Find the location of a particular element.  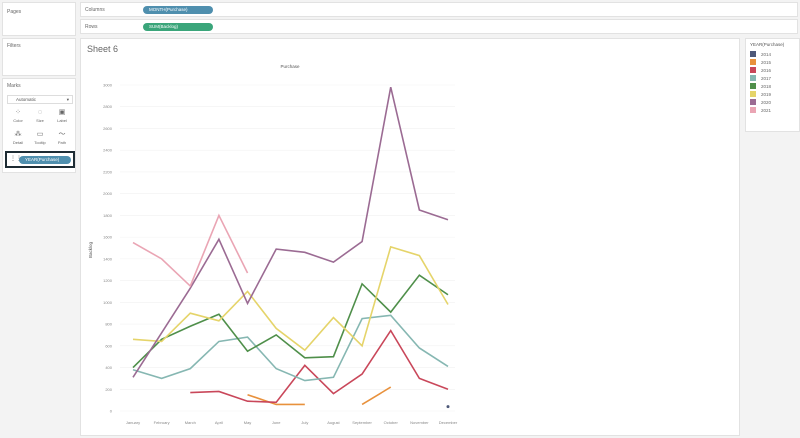

card-label: Detail is located at coordinates (18, 142).